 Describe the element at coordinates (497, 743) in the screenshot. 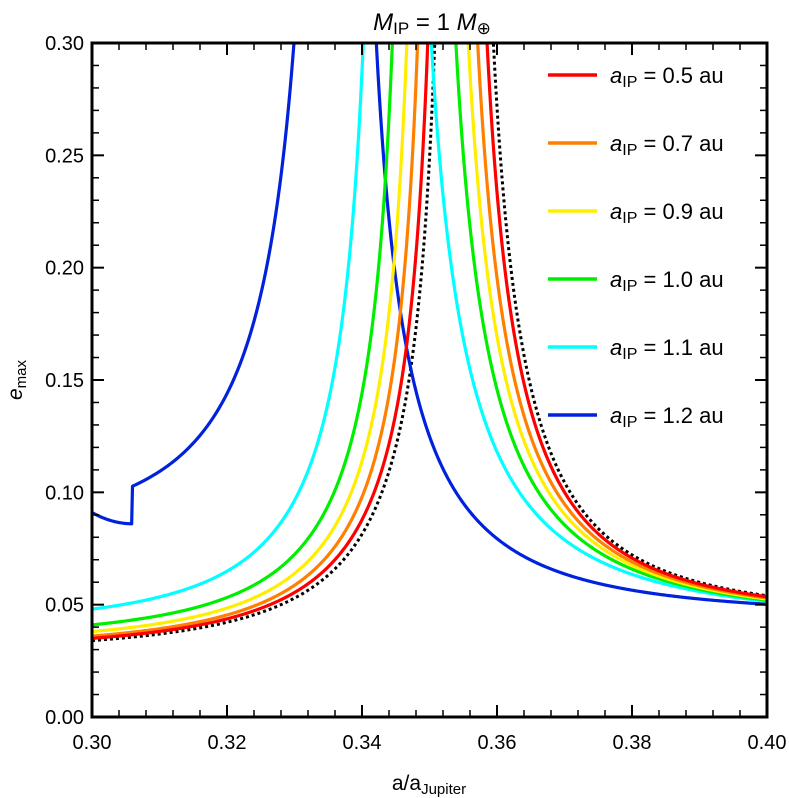

I see `x-tick-label: 0.36` at that location.